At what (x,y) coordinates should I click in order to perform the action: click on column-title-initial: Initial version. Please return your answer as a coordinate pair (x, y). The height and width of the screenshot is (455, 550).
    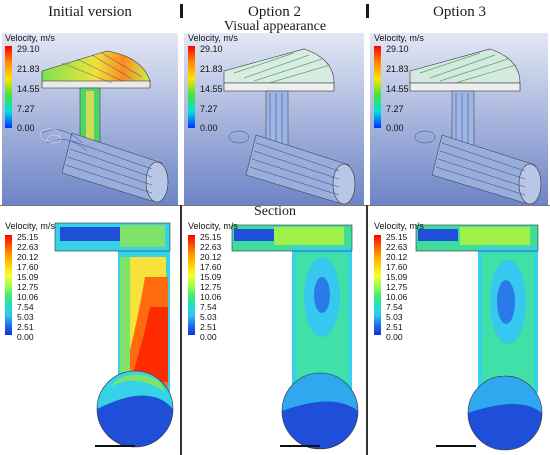
    Looking at the image, I should click on (90, 12).